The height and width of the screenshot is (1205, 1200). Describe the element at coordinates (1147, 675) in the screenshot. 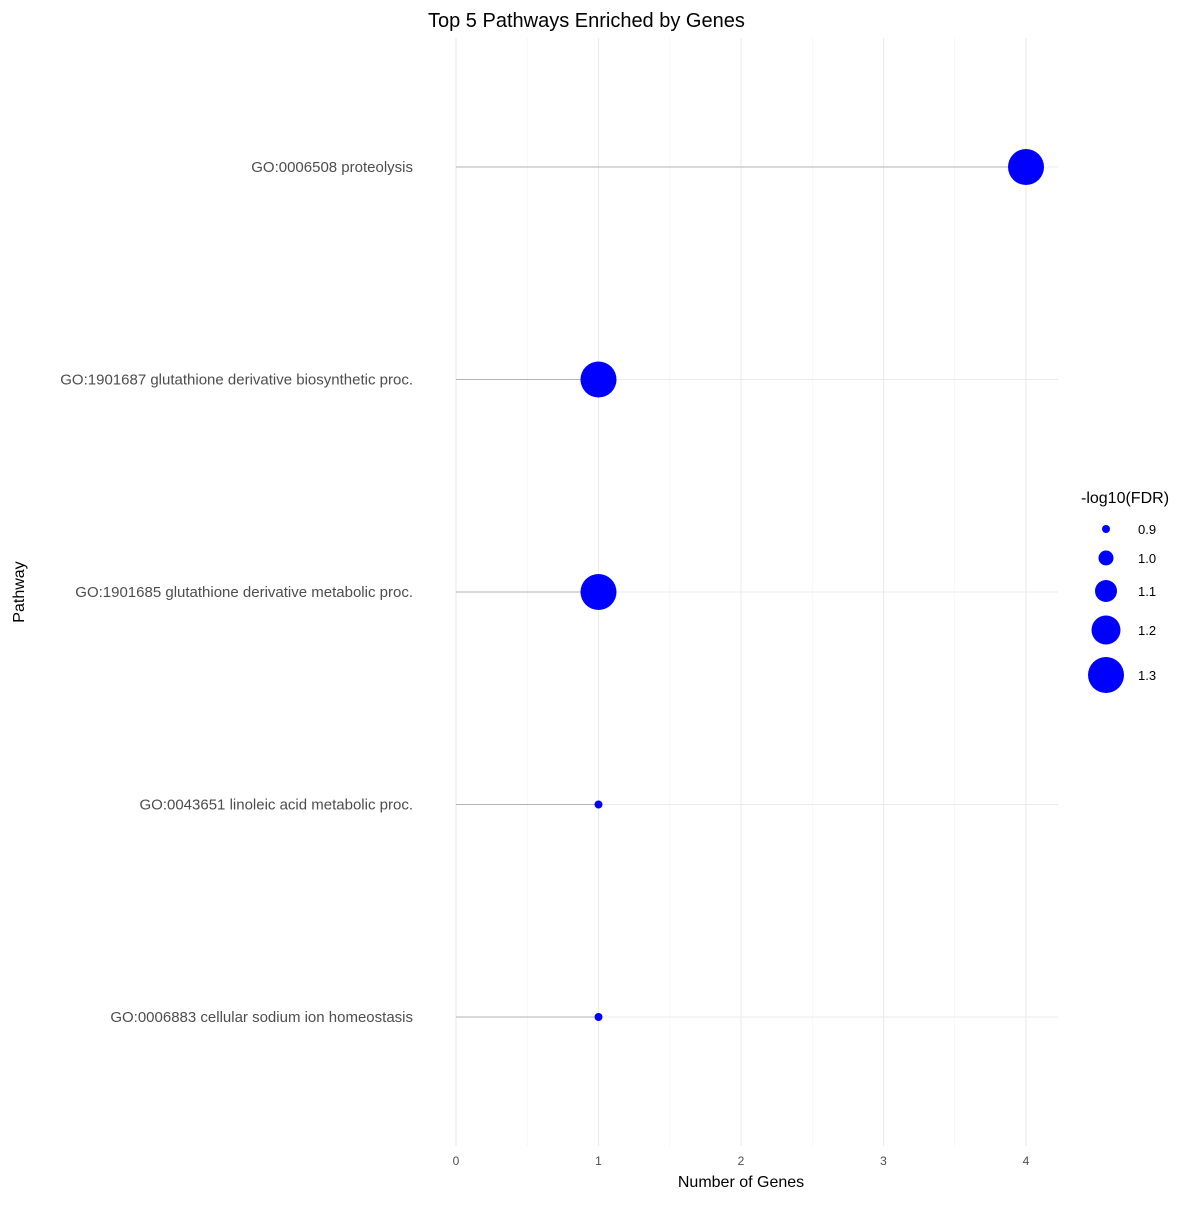

I see `legend-label: 1.3` at that location.